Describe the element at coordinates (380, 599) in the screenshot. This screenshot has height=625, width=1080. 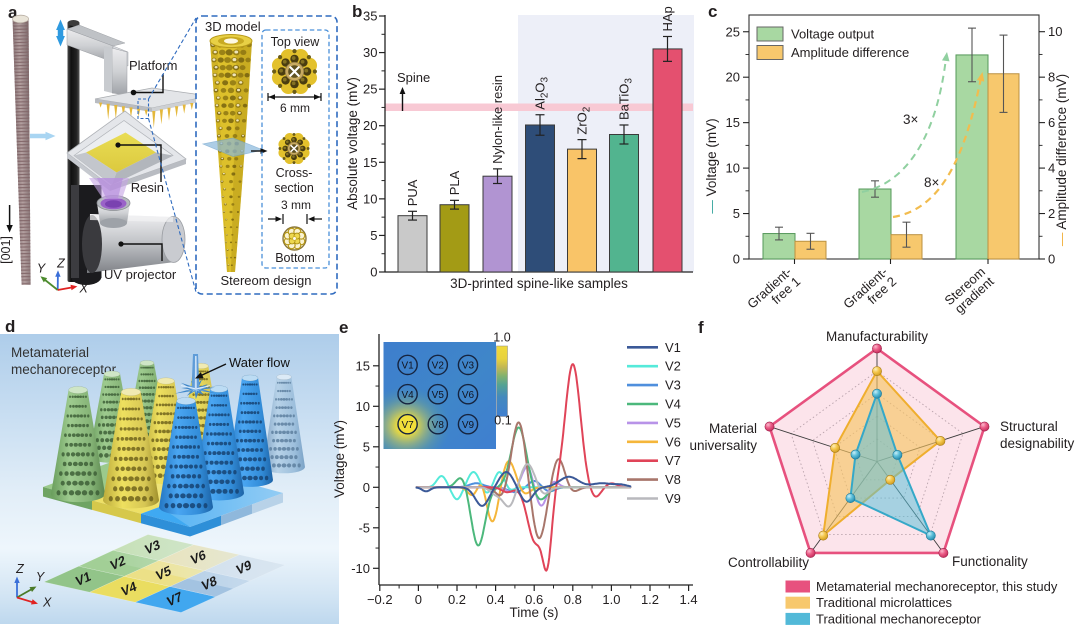
I see `svg-text: −0.2` at that location.